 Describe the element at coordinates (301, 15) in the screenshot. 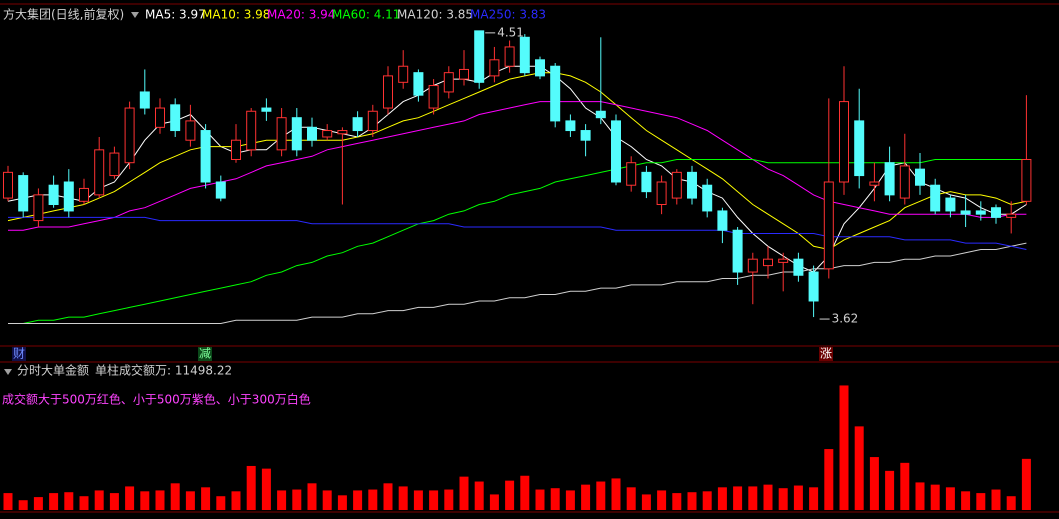

I see `legend-entry: MA20: 3.94` at that location.